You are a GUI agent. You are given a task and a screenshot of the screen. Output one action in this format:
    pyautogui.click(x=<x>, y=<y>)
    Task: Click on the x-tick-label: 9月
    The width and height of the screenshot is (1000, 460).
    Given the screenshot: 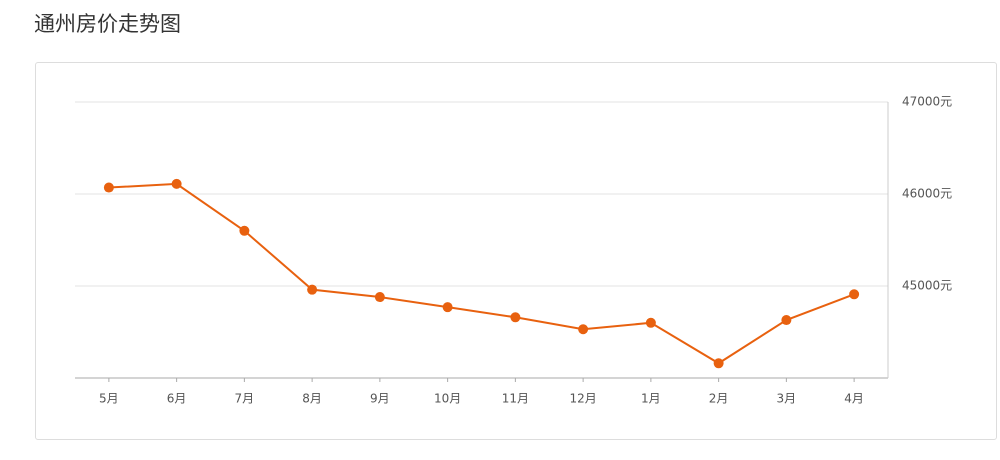 What is the action you would take?
    pyautogui.click(x=380, y=399)
    